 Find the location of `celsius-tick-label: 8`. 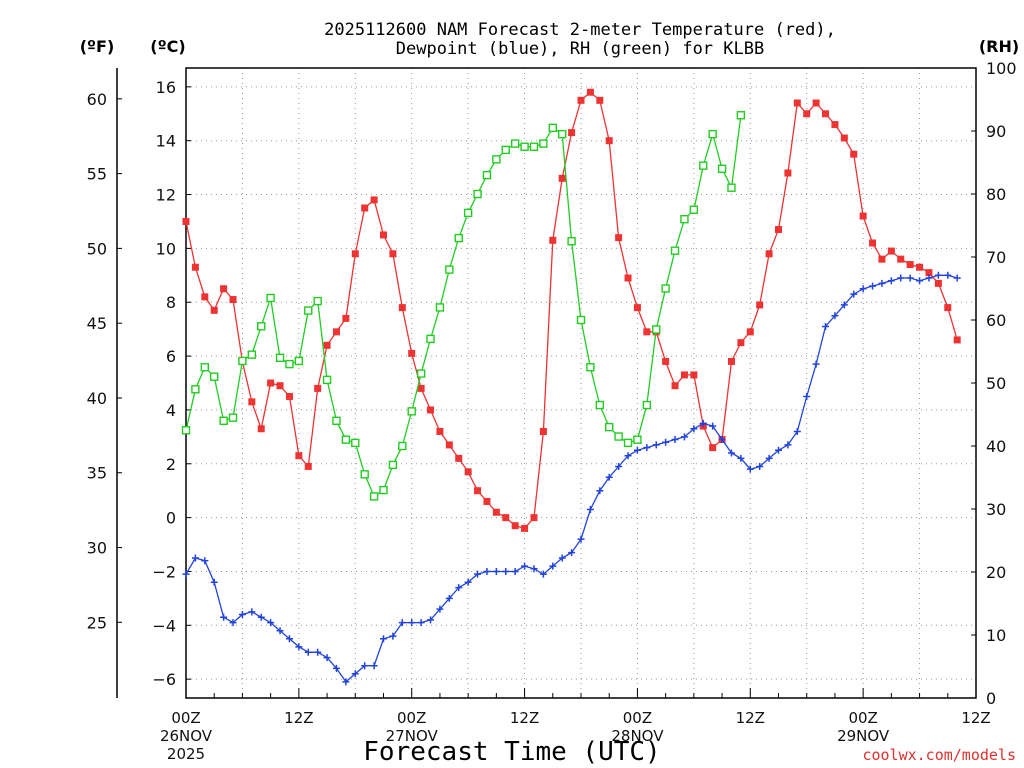

celsius-tick-label: 8 is located at coordinates (171, 302).